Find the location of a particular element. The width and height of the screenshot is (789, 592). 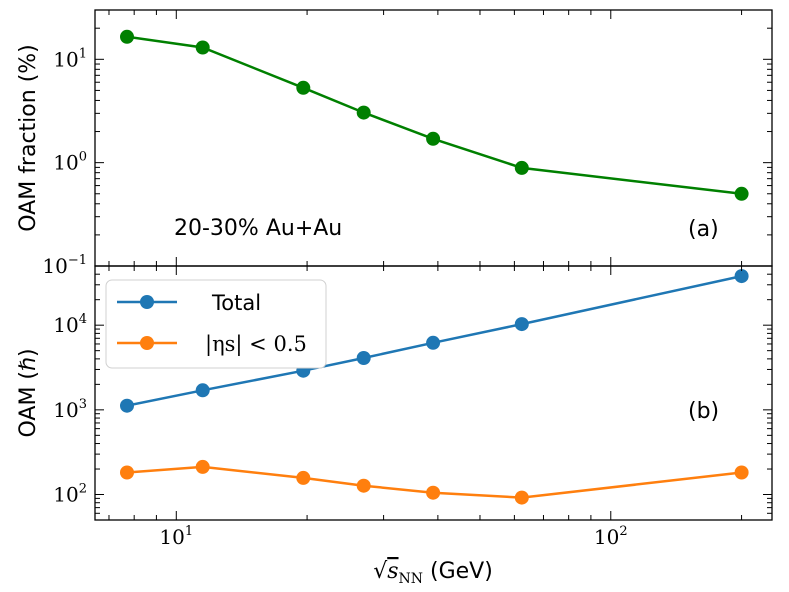

y-tick-label: 10³ is located at coordinates (70, 409).